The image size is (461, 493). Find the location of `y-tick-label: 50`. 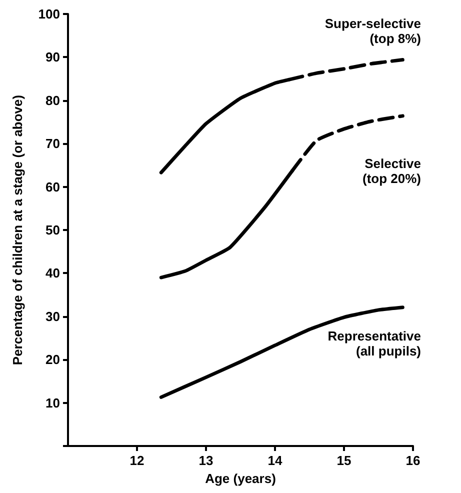

y-tick-label: 50 is located at coordinates (53, 230).